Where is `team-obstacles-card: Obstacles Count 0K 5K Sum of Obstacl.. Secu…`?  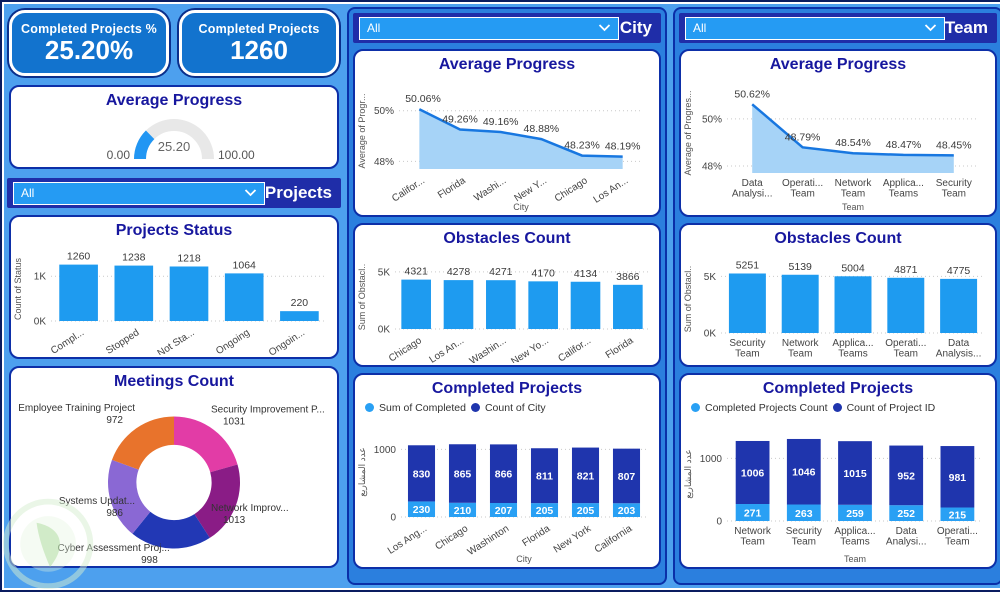
team-obstacles-card: Obstacles Count 0K 5K Sum of Obstacl.. Secu… is located at coordinates (838, 295).